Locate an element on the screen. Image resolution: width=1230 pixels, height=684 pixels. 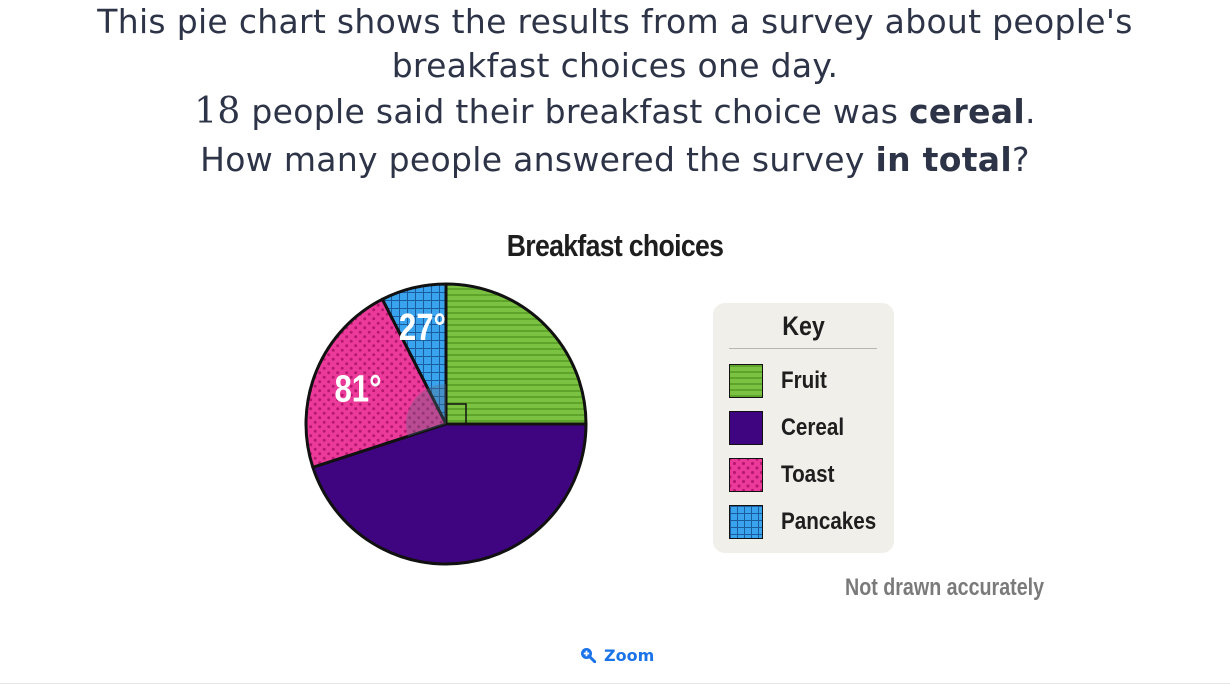
pie-slice-cereal is located at coordinates (449, 494).